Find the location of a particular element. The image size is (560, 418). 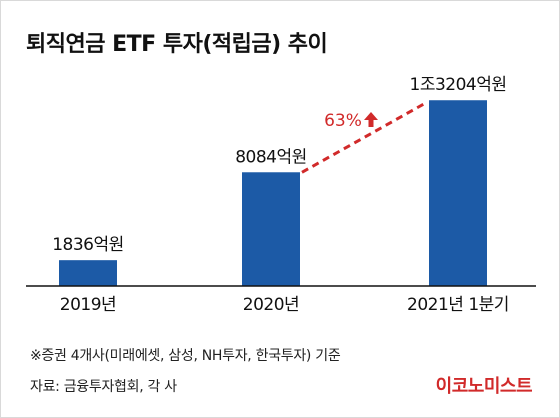

value-label-1: 1836억원 is located at coordinates (88, 245).